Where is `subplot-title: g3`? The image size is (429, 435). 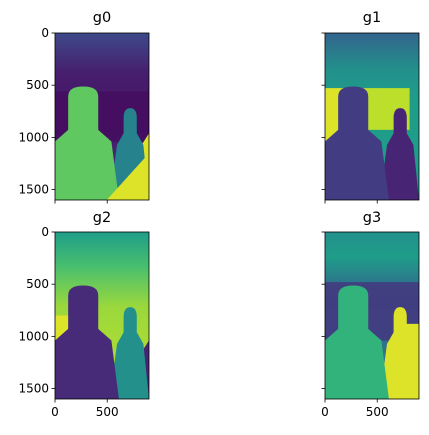 subplot-title: g3 is located at coordinates (372, 218).